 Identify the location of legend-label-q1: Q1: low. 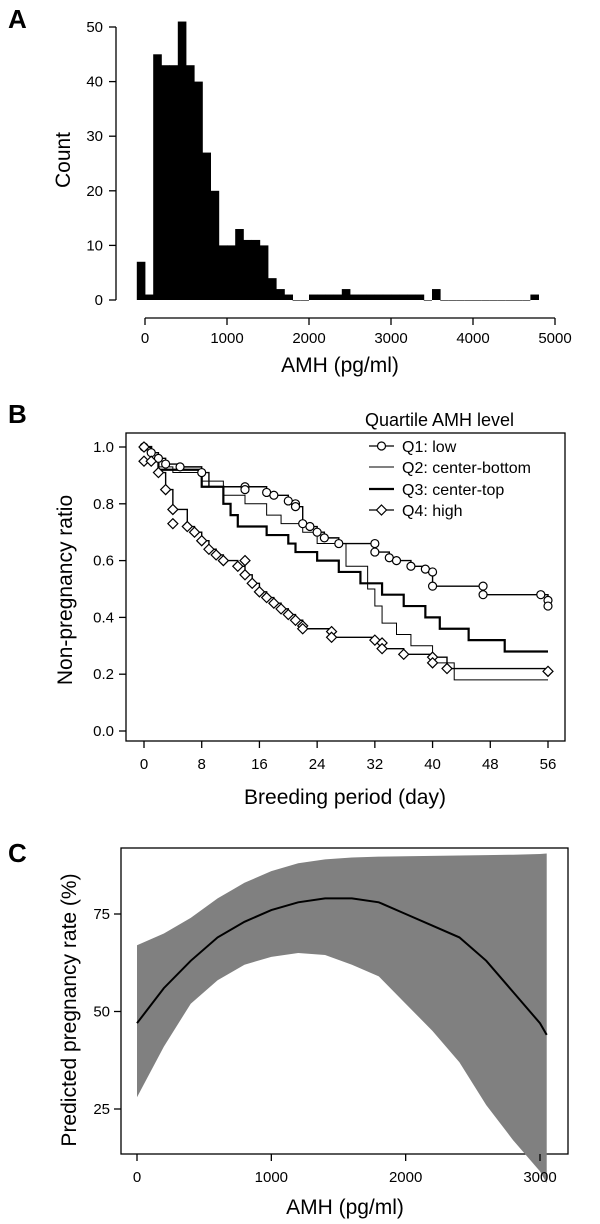
(429, 447).